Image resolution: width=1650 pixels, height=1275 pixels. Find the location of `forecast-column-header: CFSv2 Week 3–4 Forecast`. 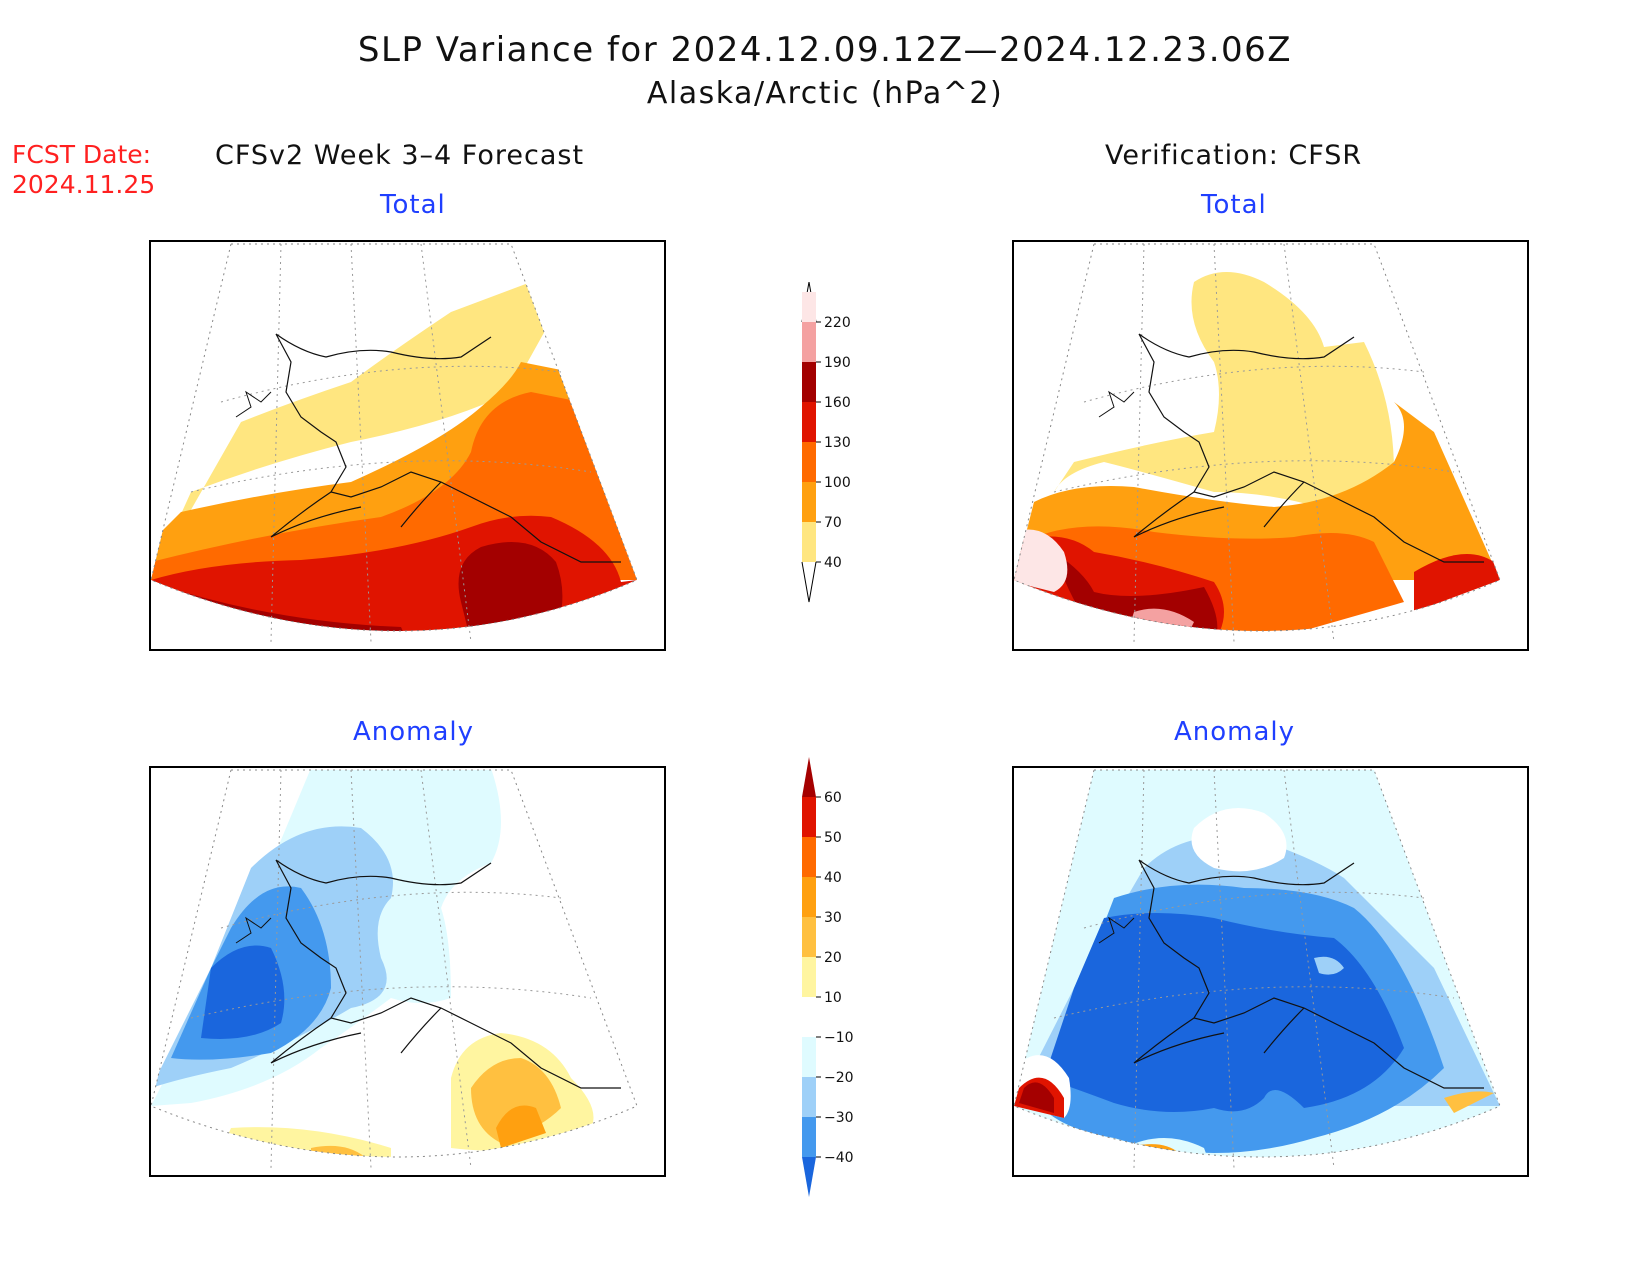

forecast-column-header: CFSv2 Week 3–4 Forecast is located at coordinates (400, 155).